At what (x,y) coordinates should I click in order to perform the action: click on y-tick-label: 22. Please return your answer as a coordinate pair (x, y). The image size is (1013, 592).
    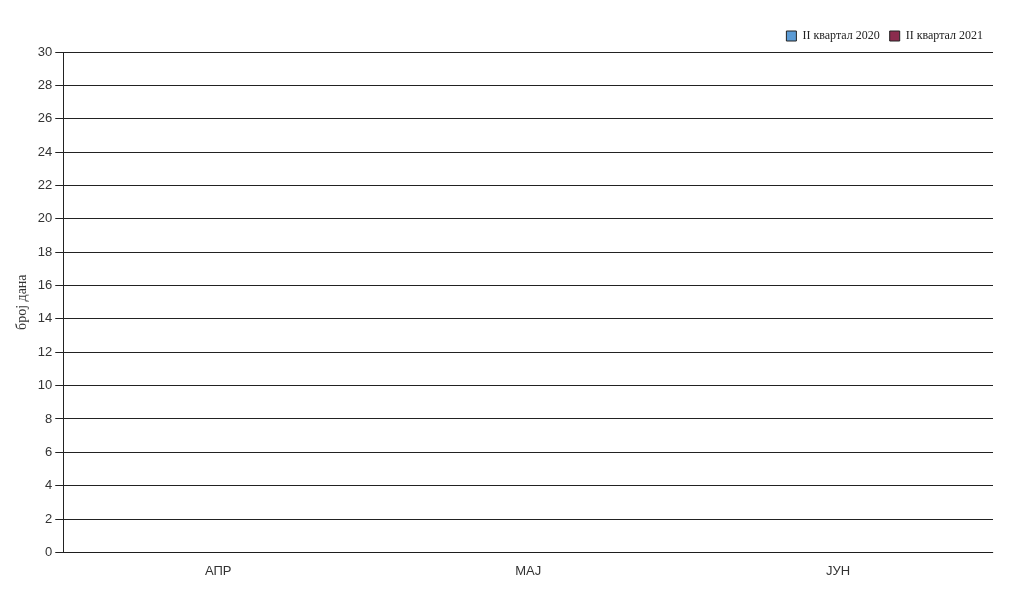
    Looking at the image, I should click on (45, 185).